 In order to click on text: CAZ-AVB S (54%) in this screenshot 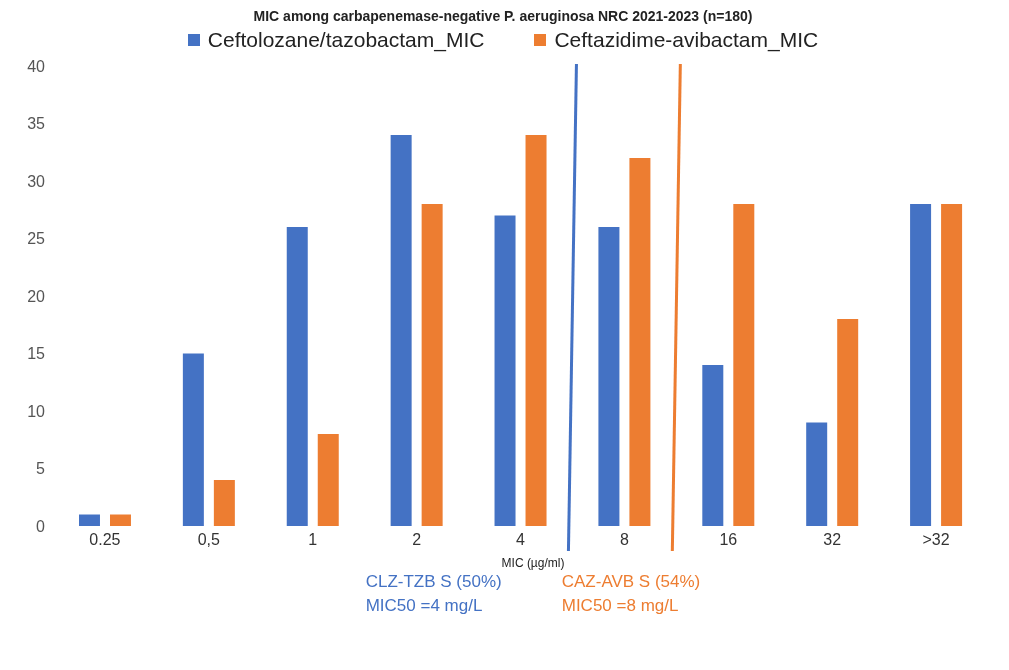, I will do `click(631, 582)`.